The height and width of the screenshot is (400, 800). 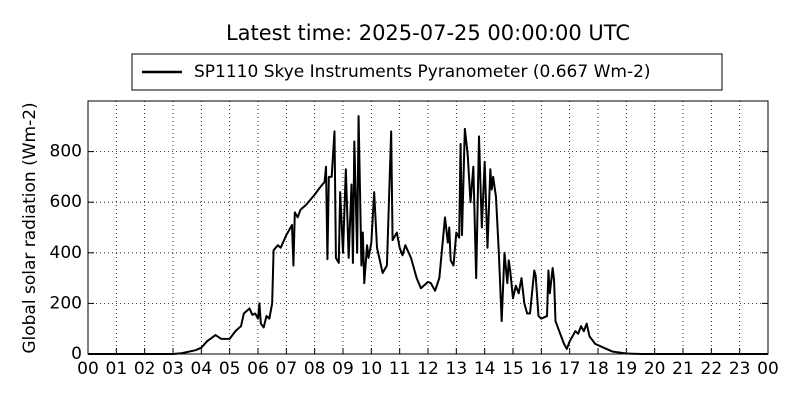 What do you see at coordinates (230, 369) in the screenshot?
I see `x-tick-label: 05` at bounding box center [230, 369].